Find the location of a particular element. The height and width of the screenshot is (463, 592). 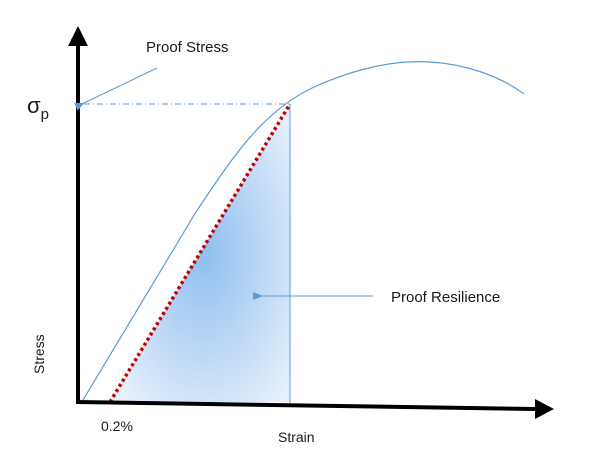

sigma-p-label: σp is located at coordinates (38, 108).